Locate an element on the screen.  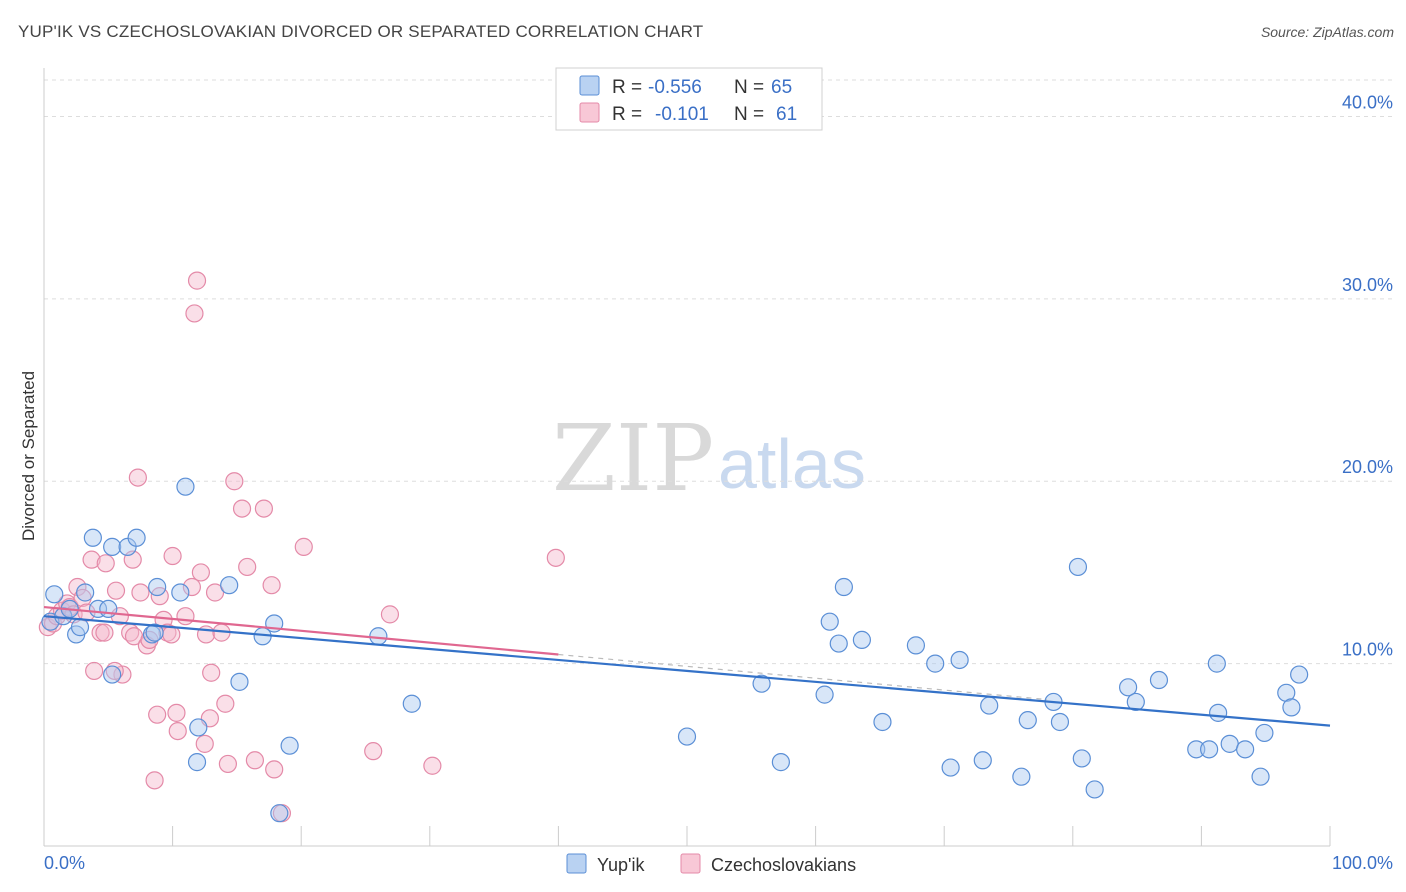
series-legend: Yup'ik Czechoslovakians is located at coordinates (711, 864).